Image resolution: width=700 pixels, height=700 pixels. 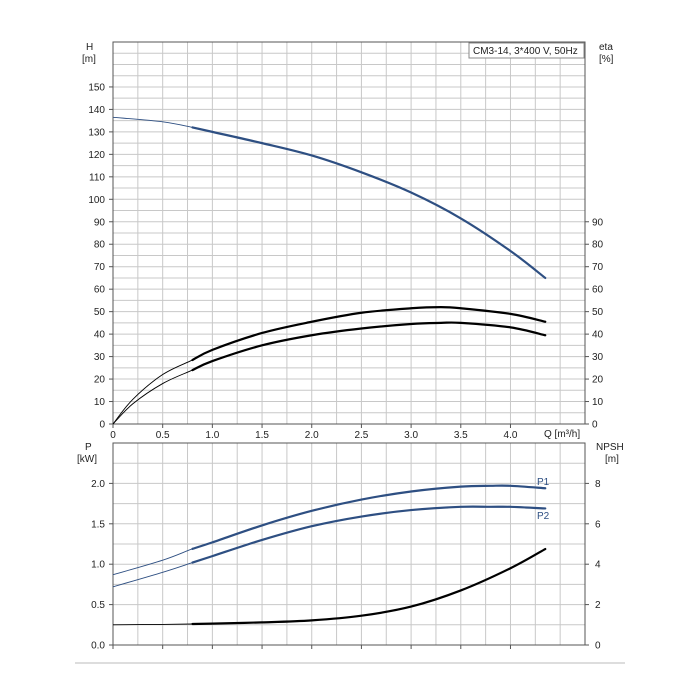 I want to click on bottom-y-tick-label-right: 8, so click(x=598, y=484).